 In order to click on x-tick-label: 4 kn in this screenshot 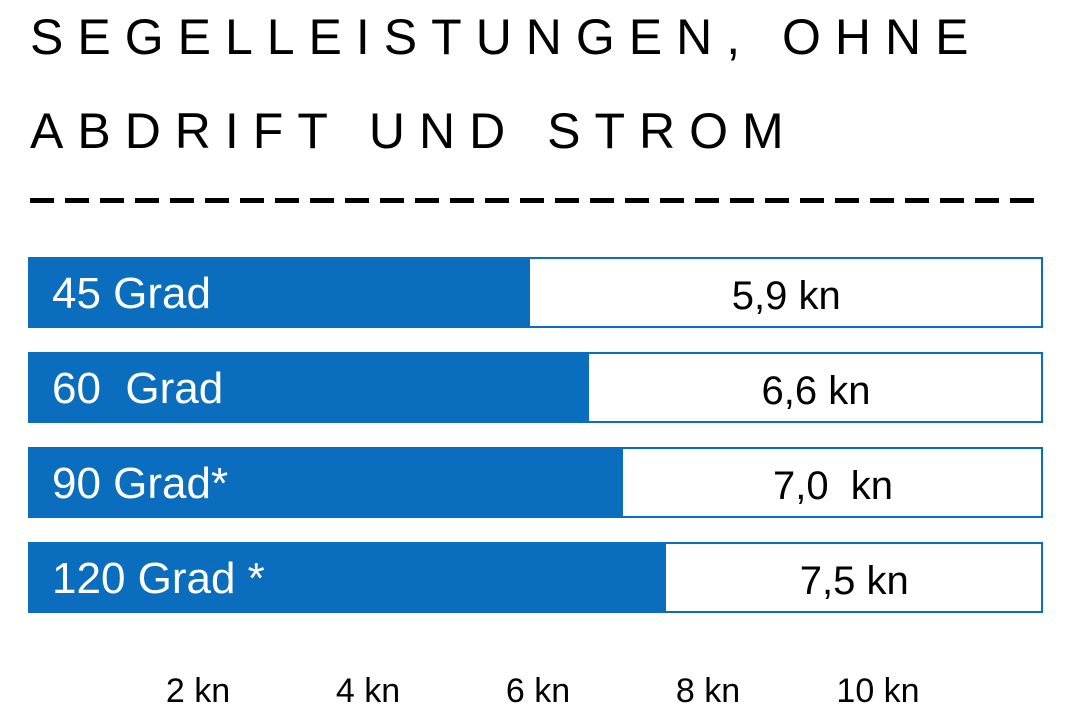, I will do `click(368, 691)`.